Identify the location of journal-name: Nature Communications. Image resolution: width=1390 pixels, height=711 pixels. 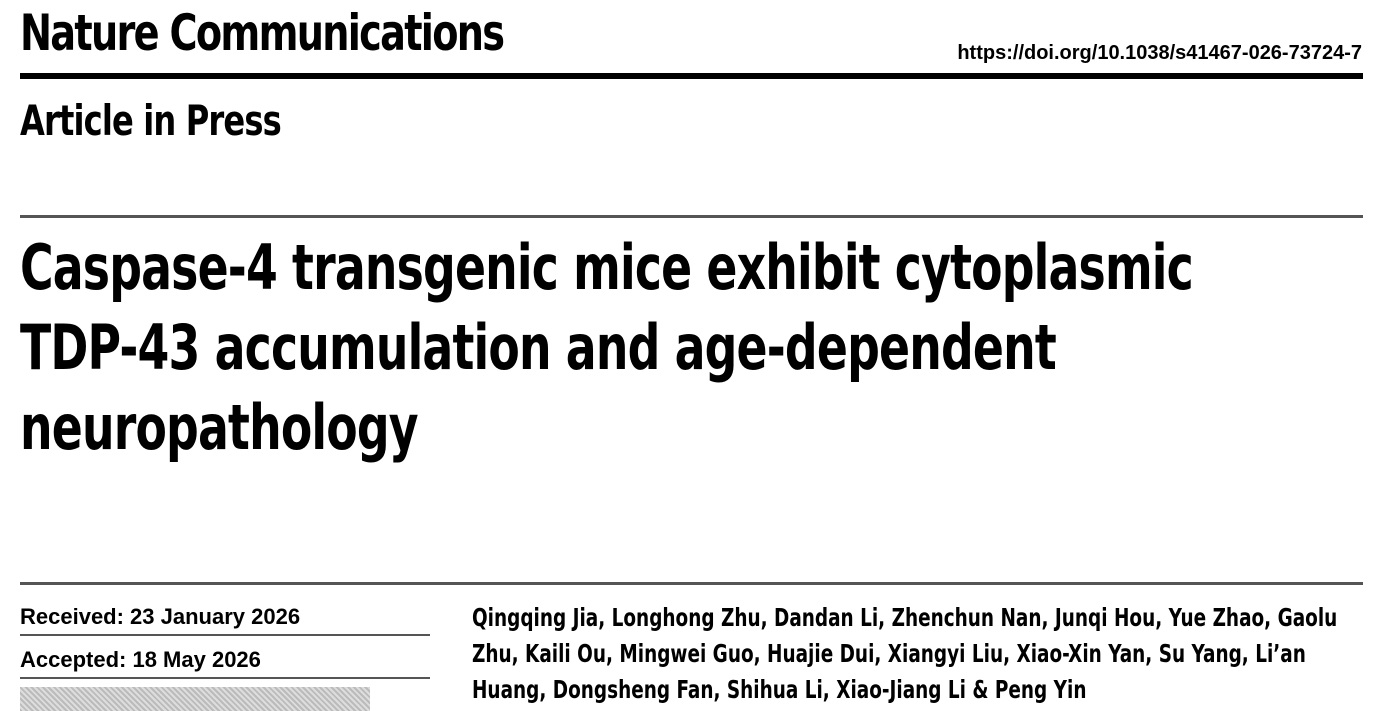
(262, 33).